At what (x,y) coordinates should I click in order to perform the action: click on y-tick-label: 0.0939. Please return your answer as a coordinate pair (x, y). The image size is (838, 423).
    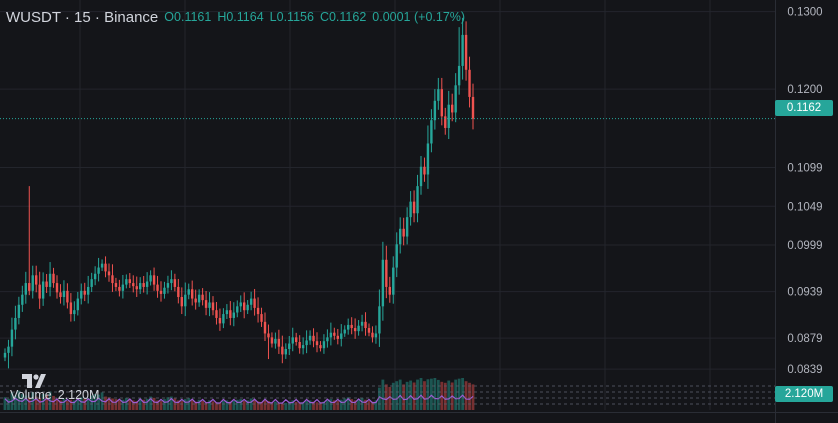
    Looking at the image, I should click on (804, 293).